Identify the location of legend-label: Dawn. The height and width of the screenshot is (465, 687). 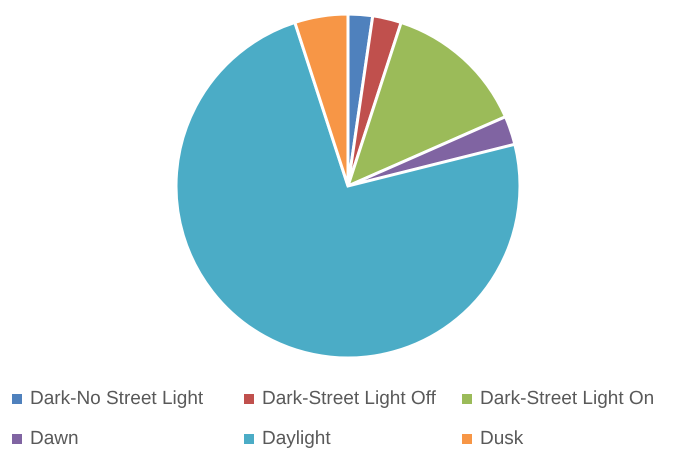
(54, 439).